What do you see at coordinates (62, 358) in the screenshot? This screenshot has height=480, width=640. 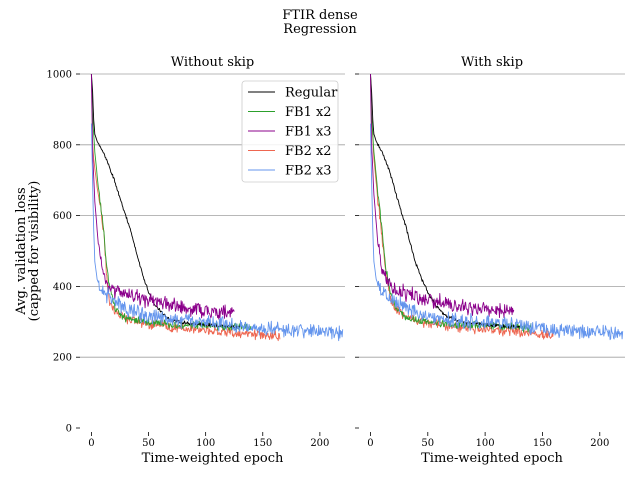 I see `y-tick-label: 200` at bounding box center [62, 358].